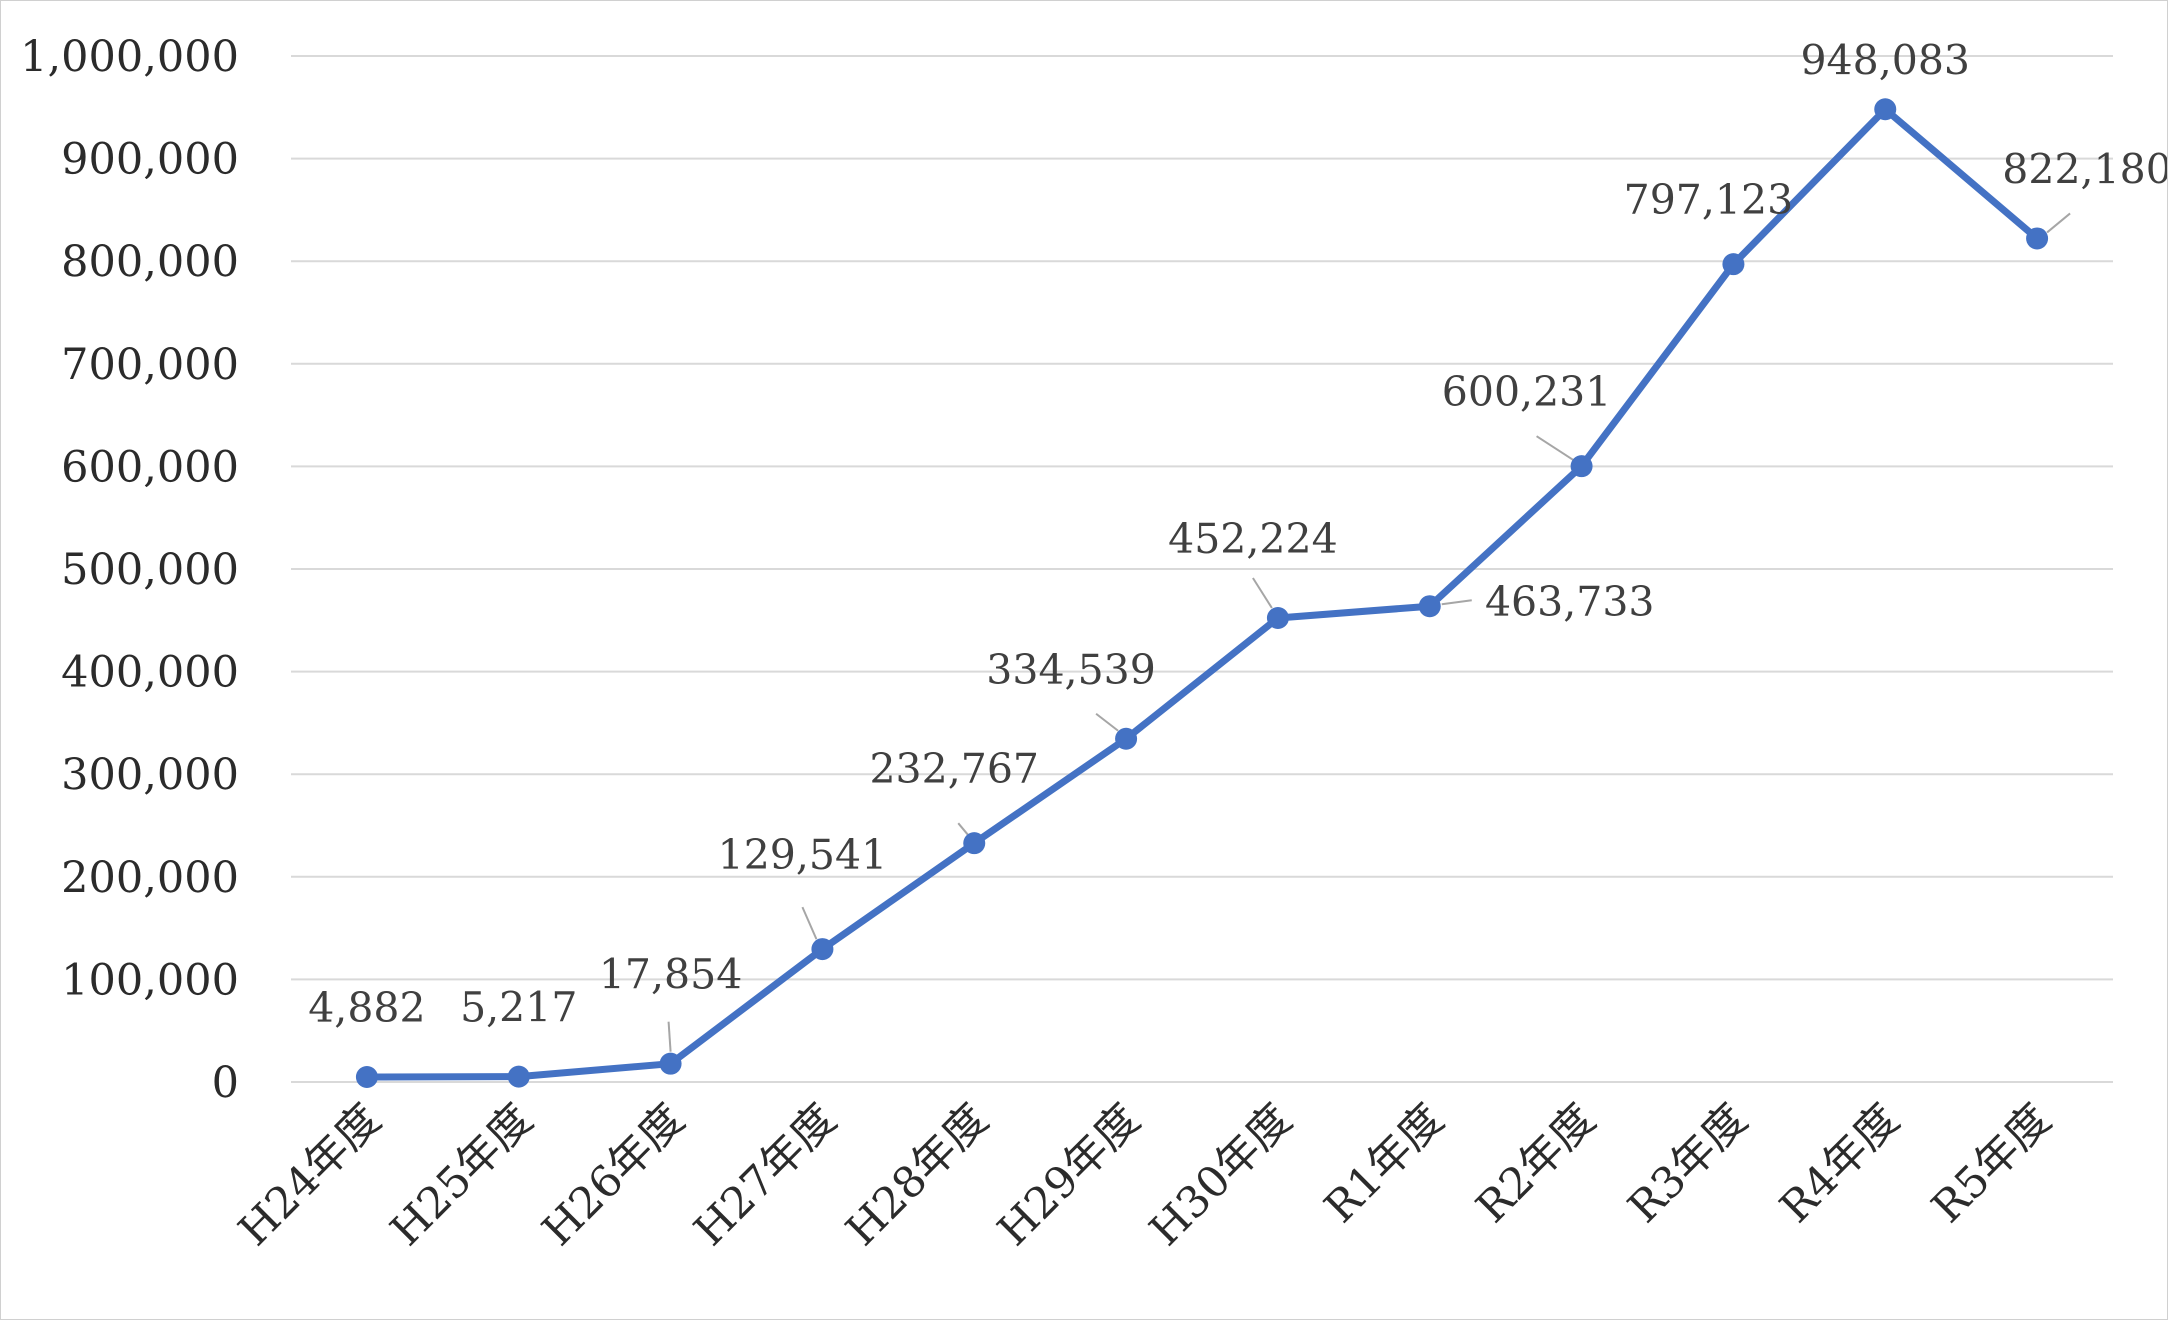 The width and height of the screenshot is (2168, 1320). I want to click on x-tick-label: H29年度, so click(1068, 1174).